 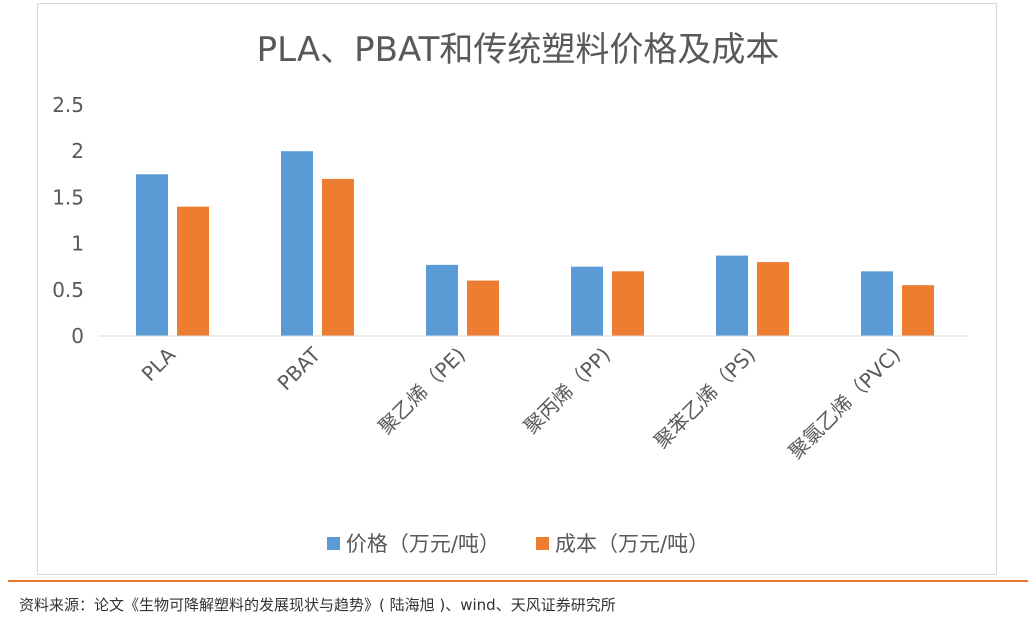 I want to click on divider-line, so click(x=518, y=581).